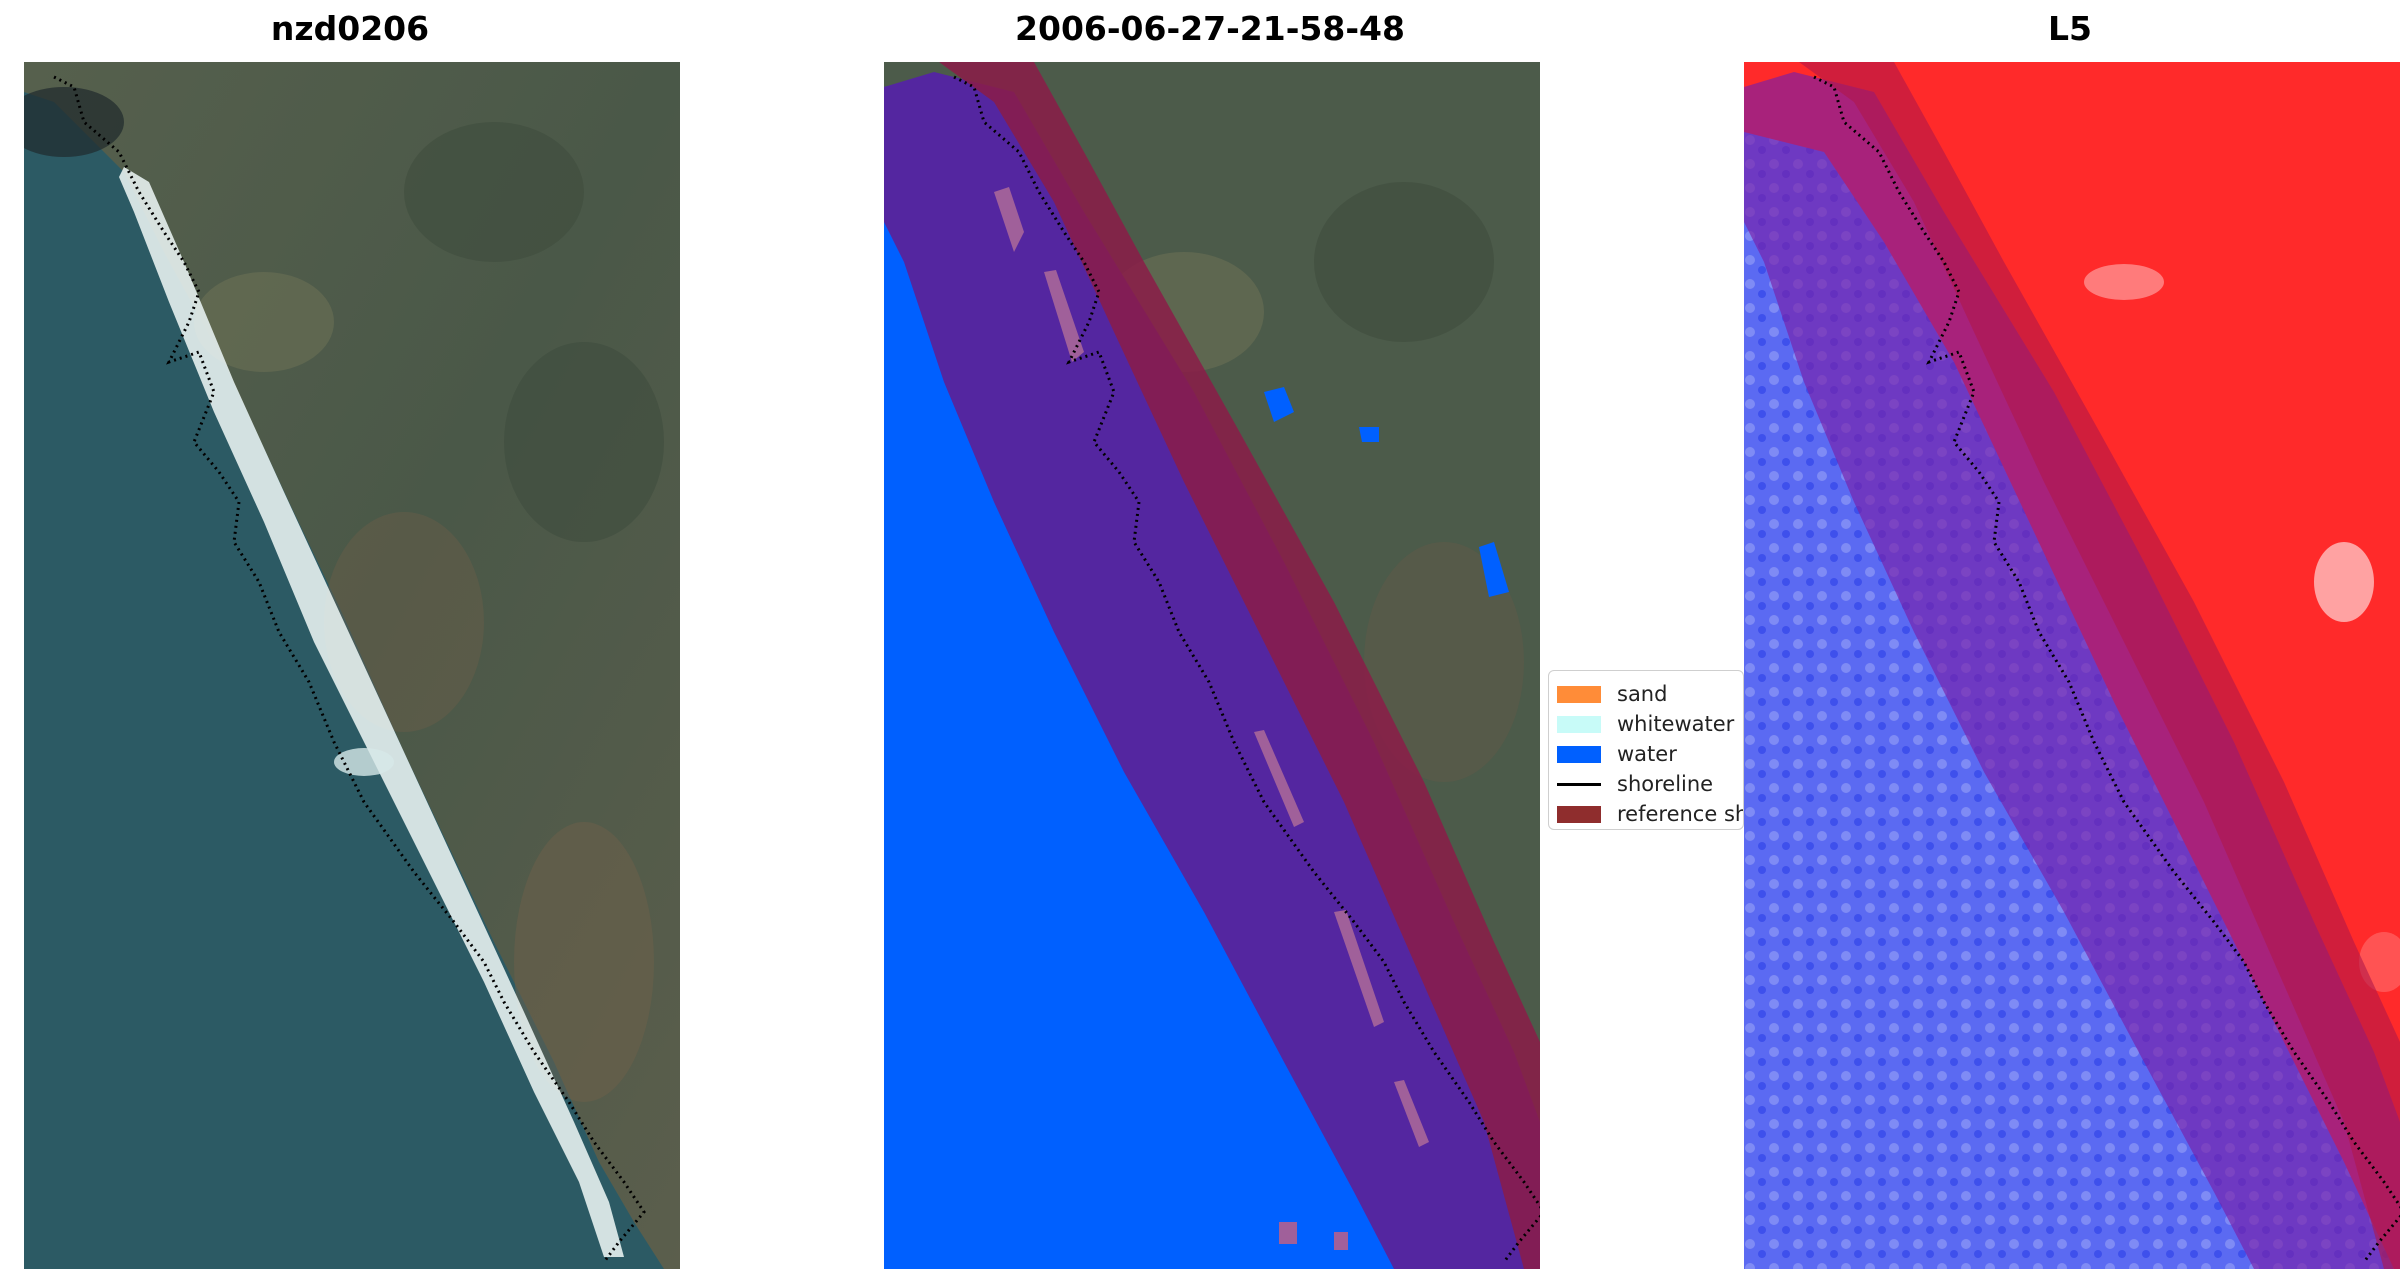  I want to click on legend-item-shoreline: shoreline, so click(1650, 784).